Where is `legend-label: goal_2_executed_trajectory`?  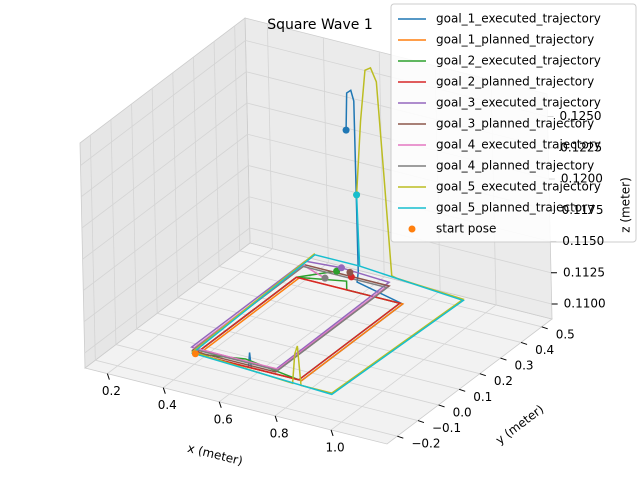
legend-label: goal_2_executed_trajectory is located at coordinates (518, 61).